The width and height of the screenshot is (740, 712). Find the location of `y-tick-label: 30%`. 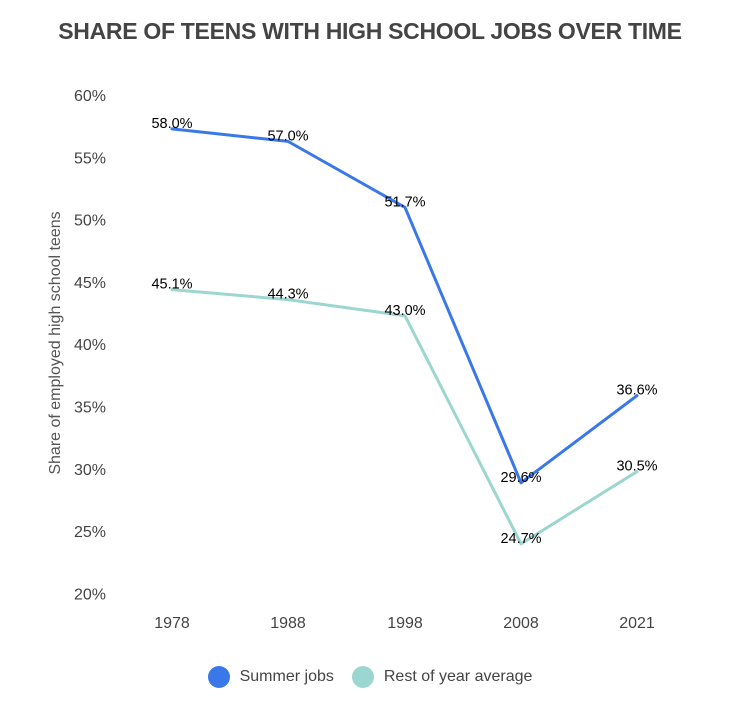

y-tick-label: 30% is located at coordinates (90, 470).